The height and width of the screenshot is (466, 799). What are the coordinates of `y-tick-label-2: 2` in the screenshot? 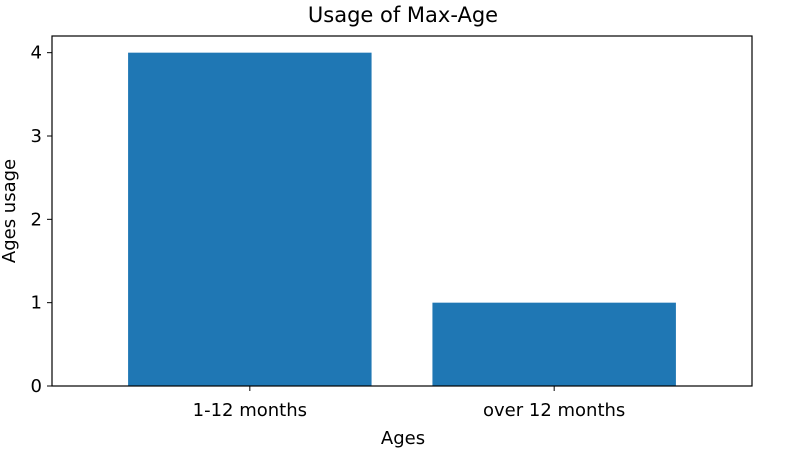 It's located at (36, 219).